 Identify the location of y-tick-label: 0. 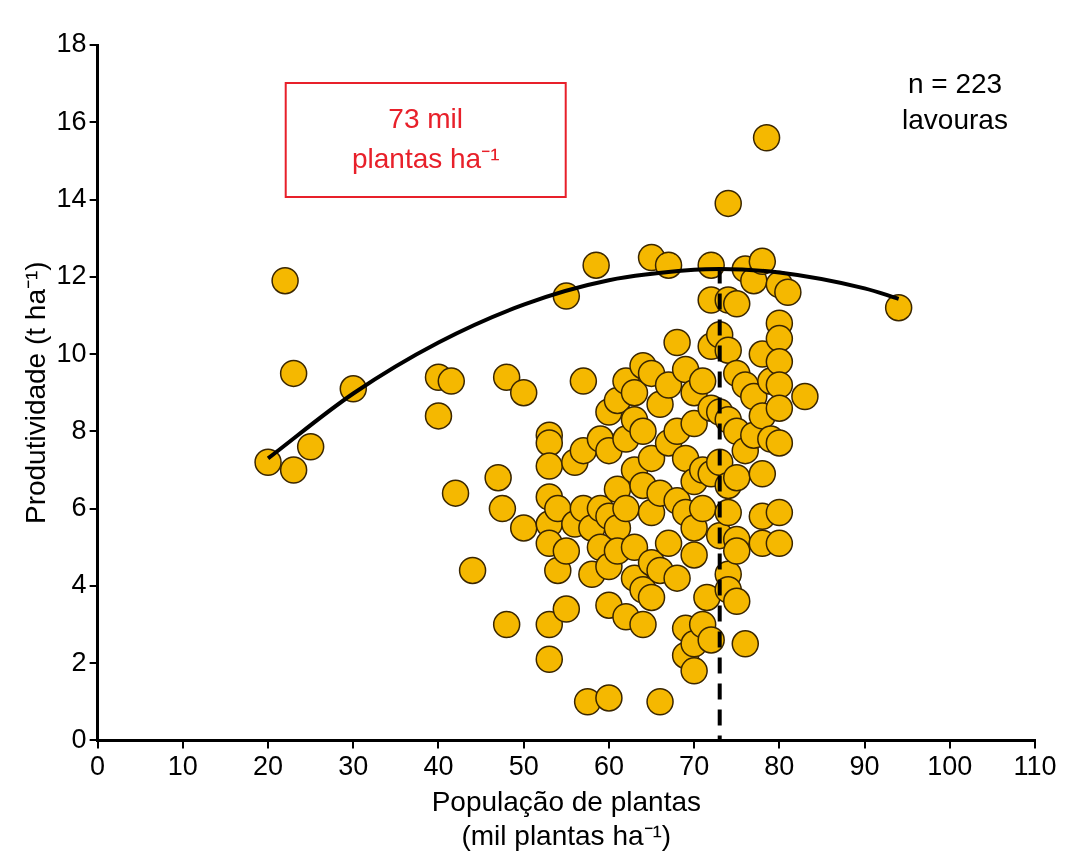
(79, 738).